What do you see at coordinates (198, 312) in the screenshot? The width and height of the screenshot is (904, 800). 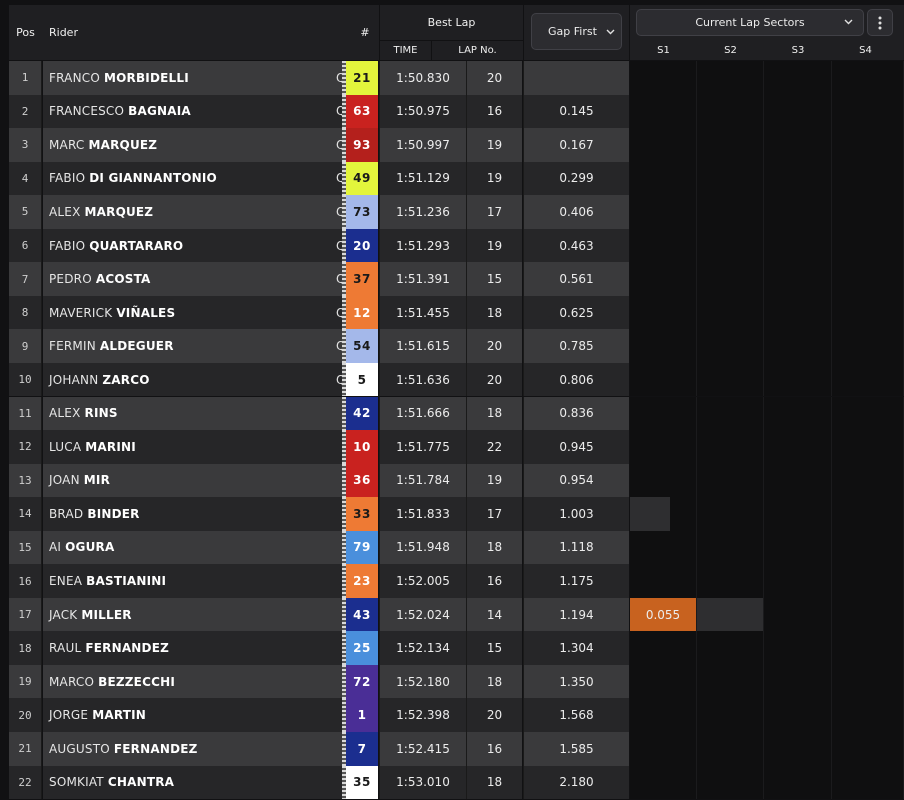 I see `rider-cell: MAVERICKVIÑALESQ2` at bounding box center [198, 312].